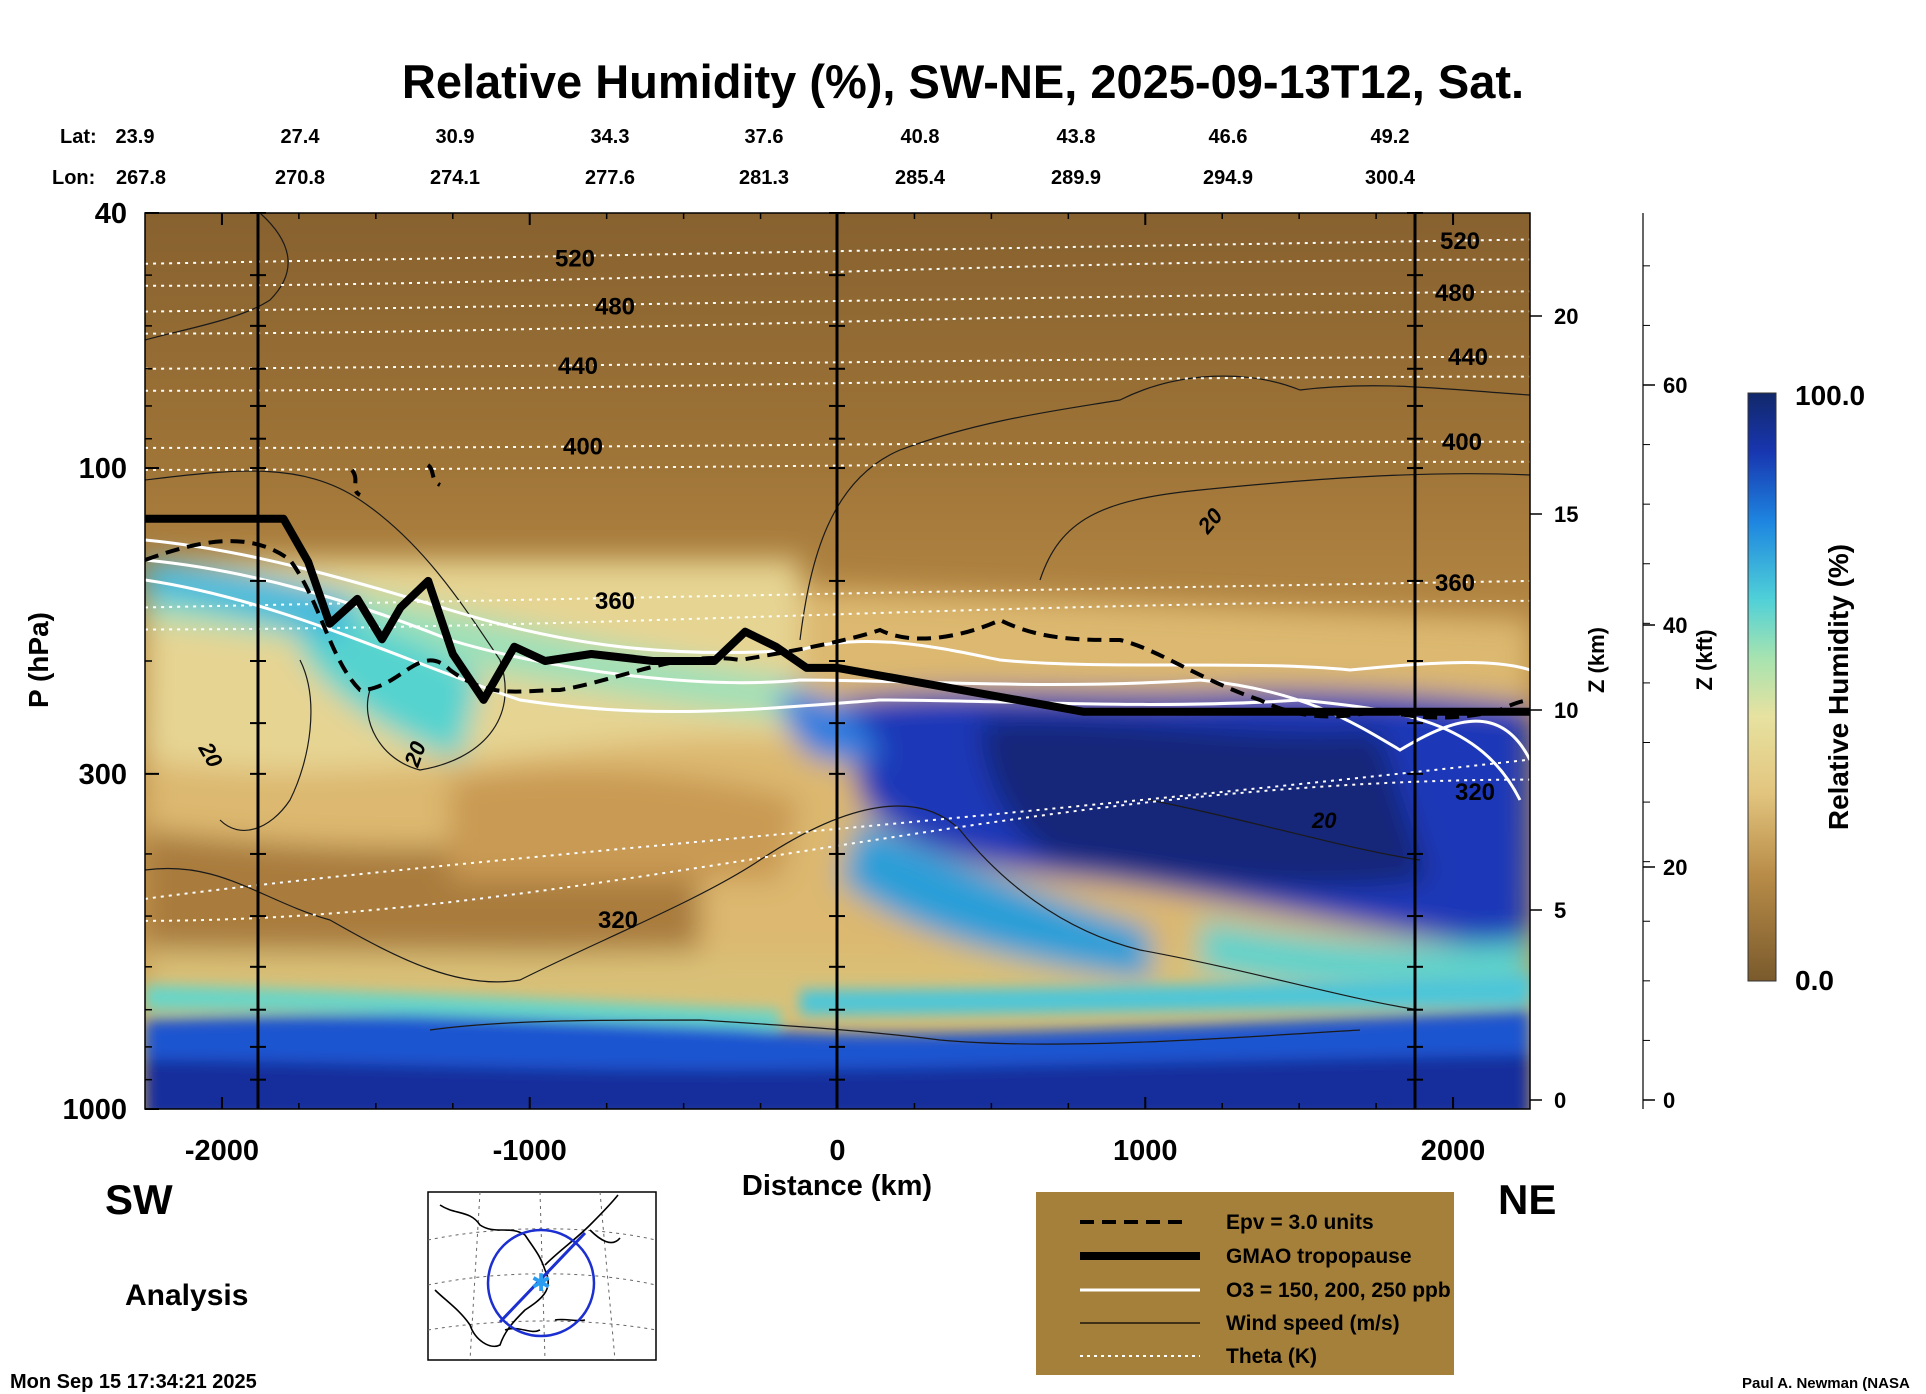  Describe the element at coordinates (1566, 316) in the screenshot. I see `z-km-tick-label: 20` at that location.